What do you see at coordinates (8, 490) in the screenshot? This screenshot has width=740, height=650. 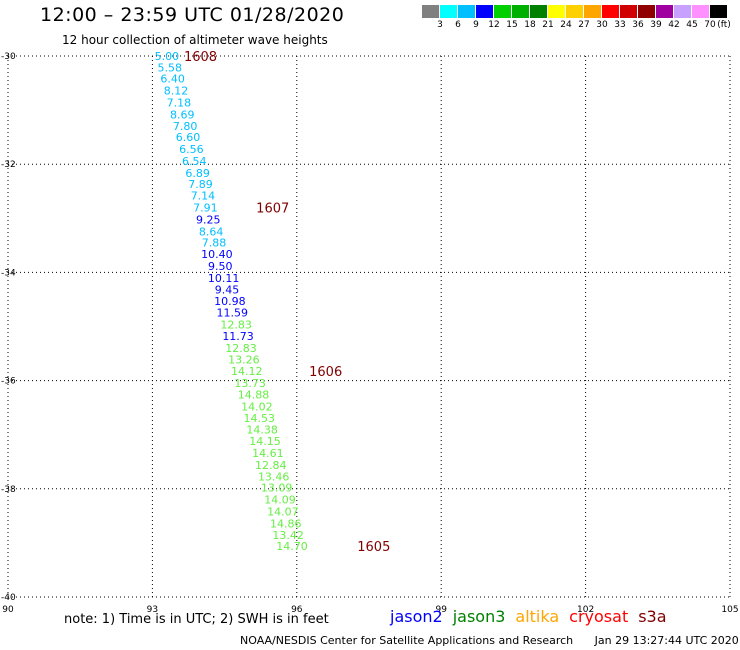 I see `y-tick-label: -38` at bounding box center [8, 490].